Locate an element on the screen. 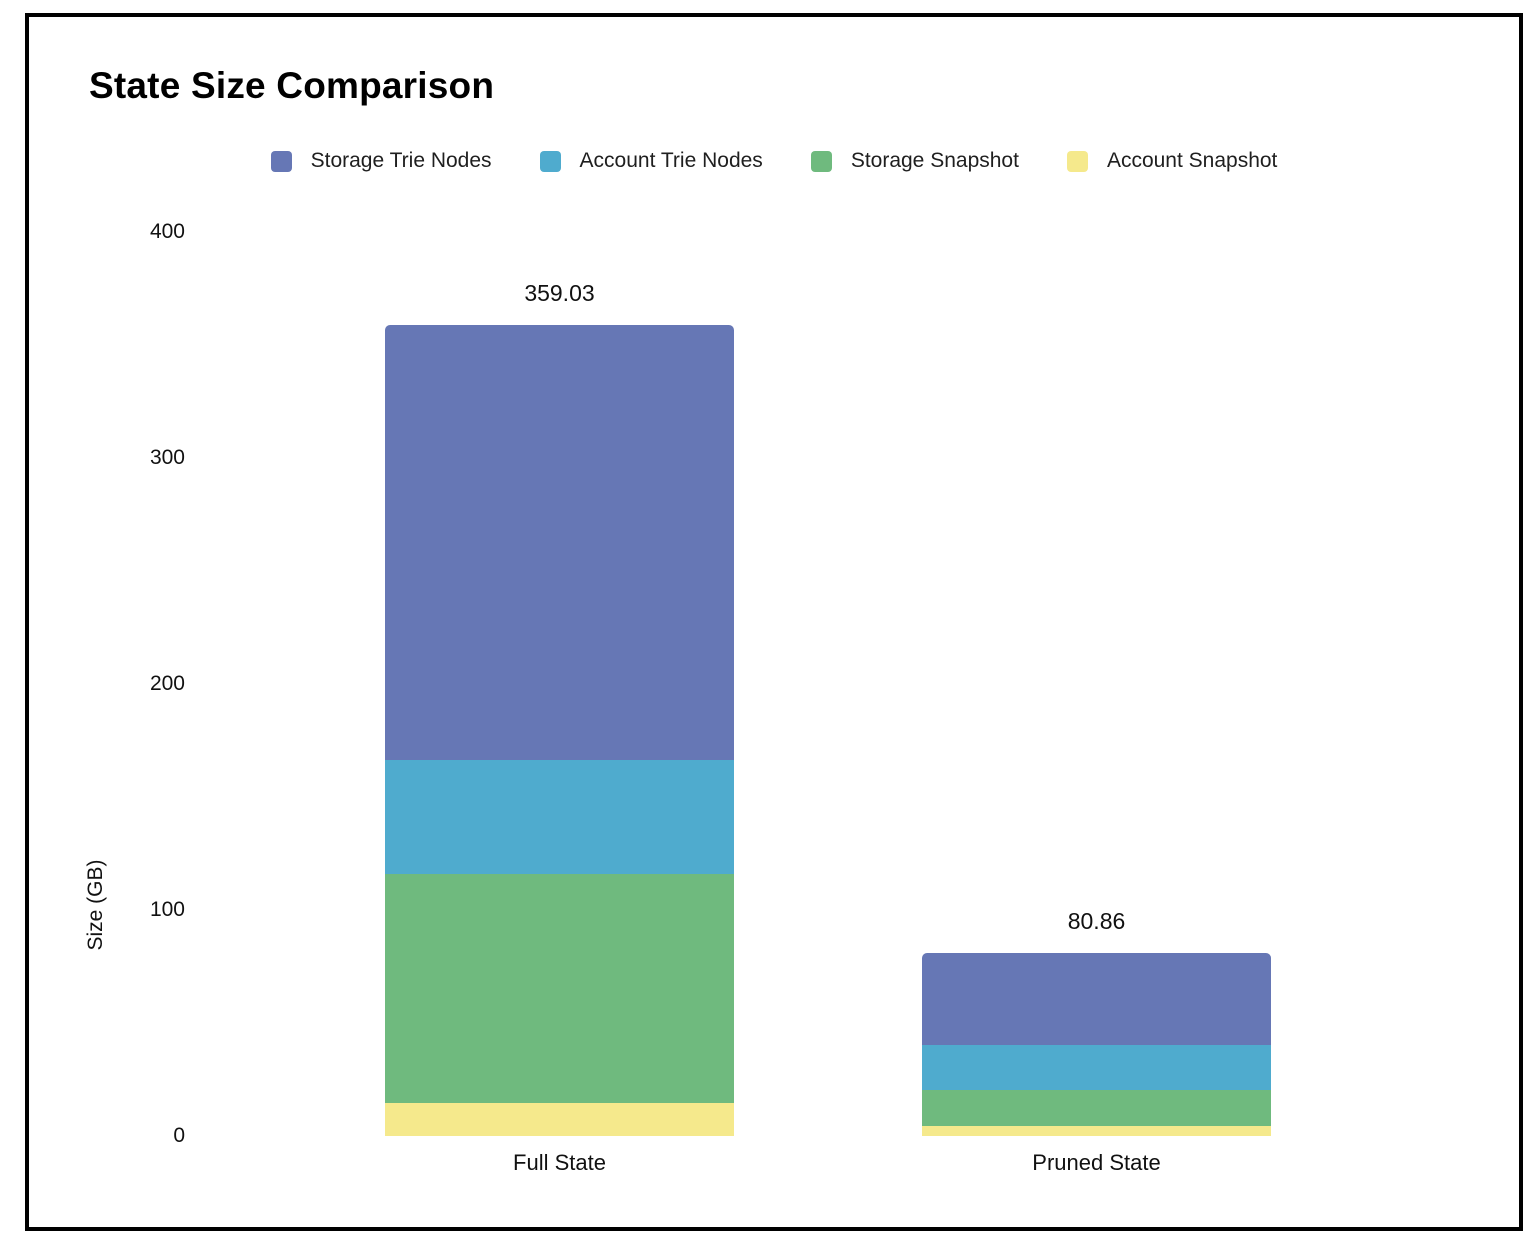 This screenshot has width=1538, height=1244. legend-item-1: Account Trie Nodes is located at coordinates (651, 161).